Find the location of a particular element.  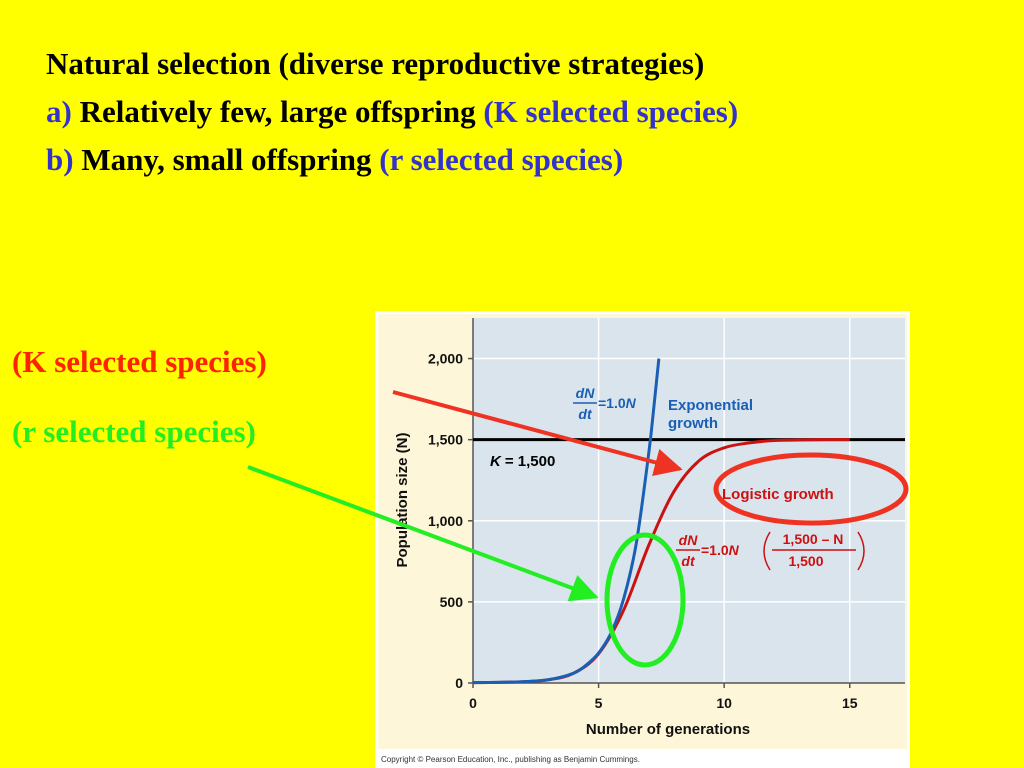

logistic-highlight-ellipse is located at coordinates (811, 489).